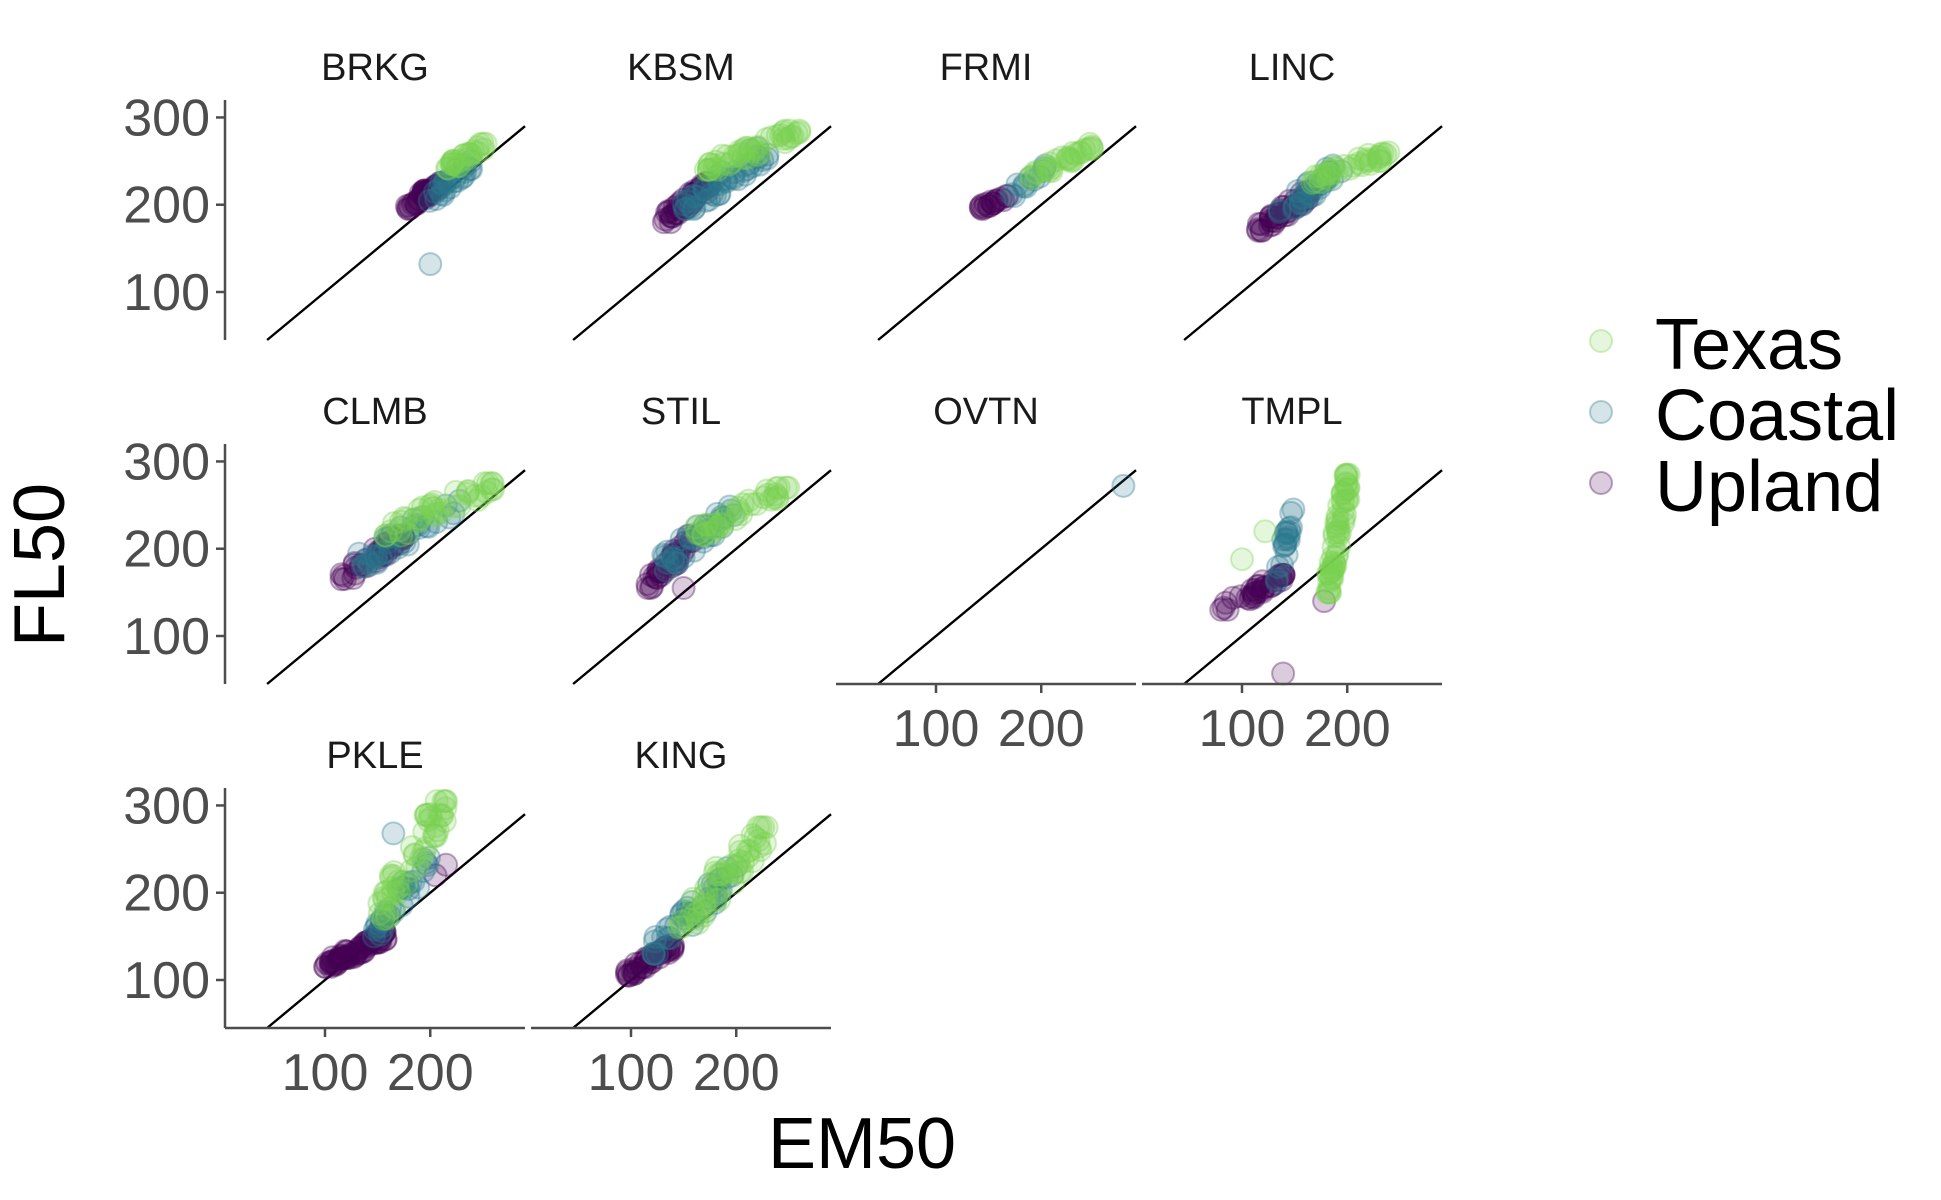 This screenshot has height=1200, width=1941. Describe the element at coordinates (1291, 412) in the screenshot. I see `panel-title-tmpl: TMPL` at that location.